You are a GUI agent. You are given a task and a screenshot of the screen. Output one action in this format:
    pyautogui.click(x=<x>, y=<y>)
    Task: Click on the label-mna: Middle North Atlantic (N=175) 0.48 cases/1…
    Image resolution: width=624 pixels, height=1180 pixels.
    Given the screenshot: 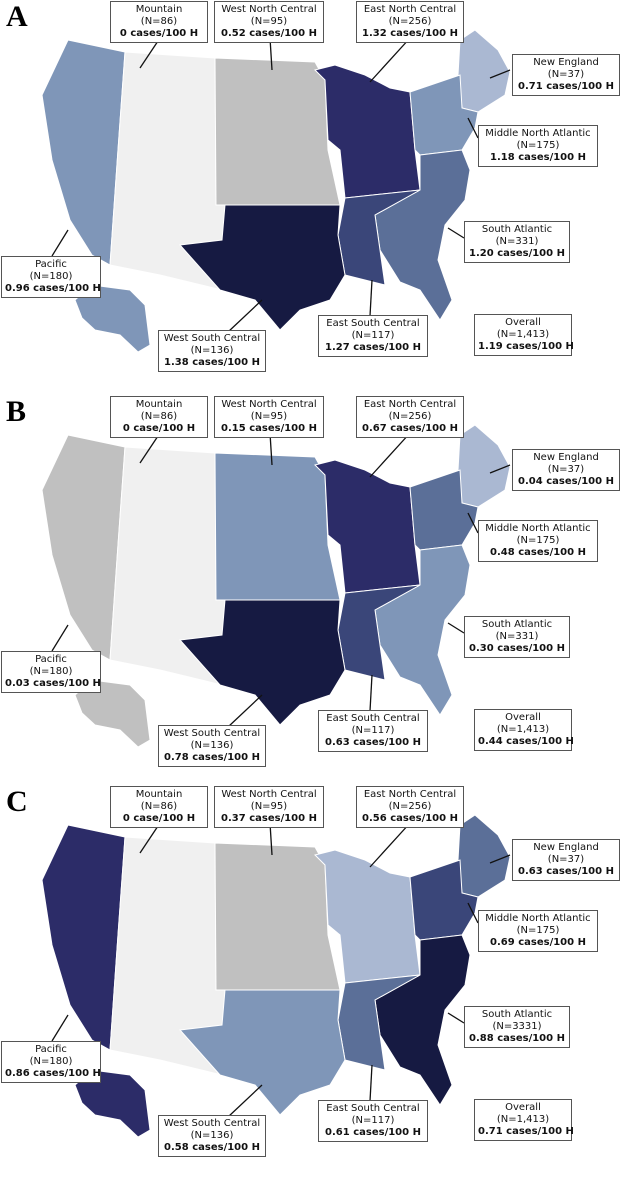 What is the action you would take?
    pyautogui.click(x=538, y=541)
    